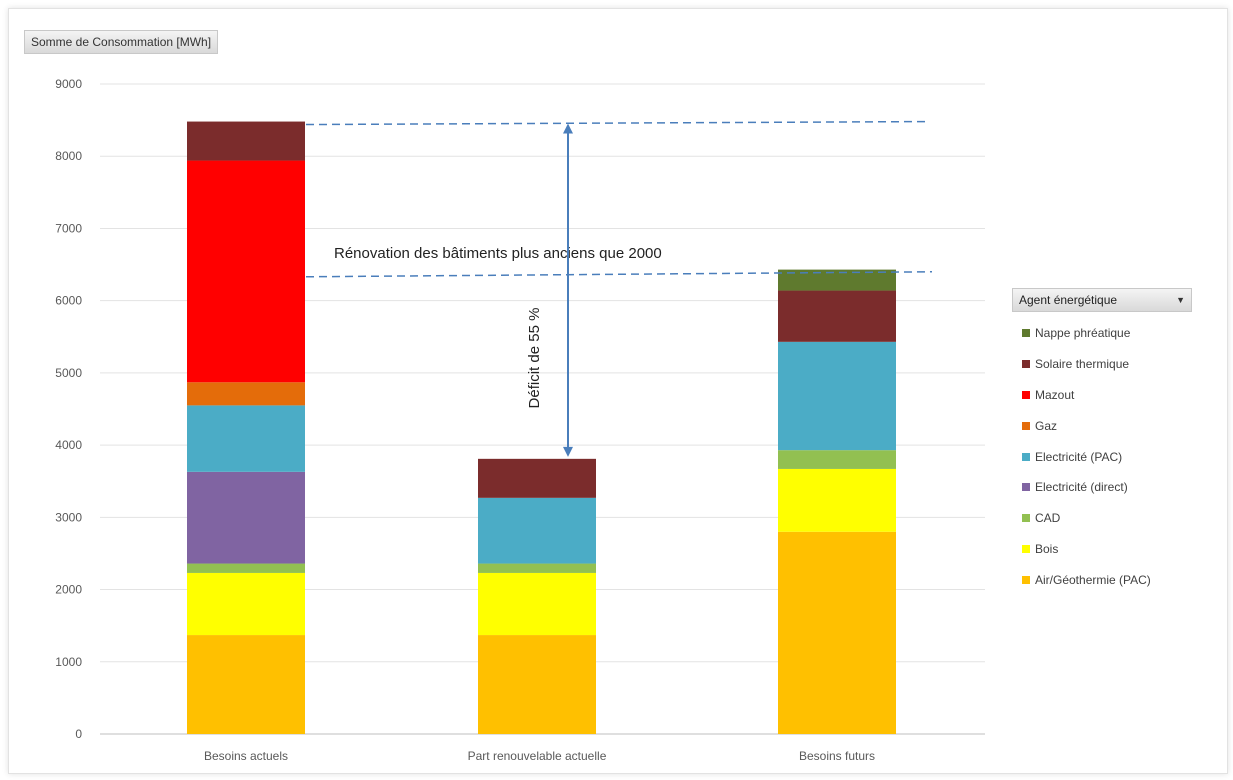 This screenshot has height=780, width=1233. Describe the element at coordinates (1102, 518) in the screenshot. I see `legend-item: CAD` at that location.